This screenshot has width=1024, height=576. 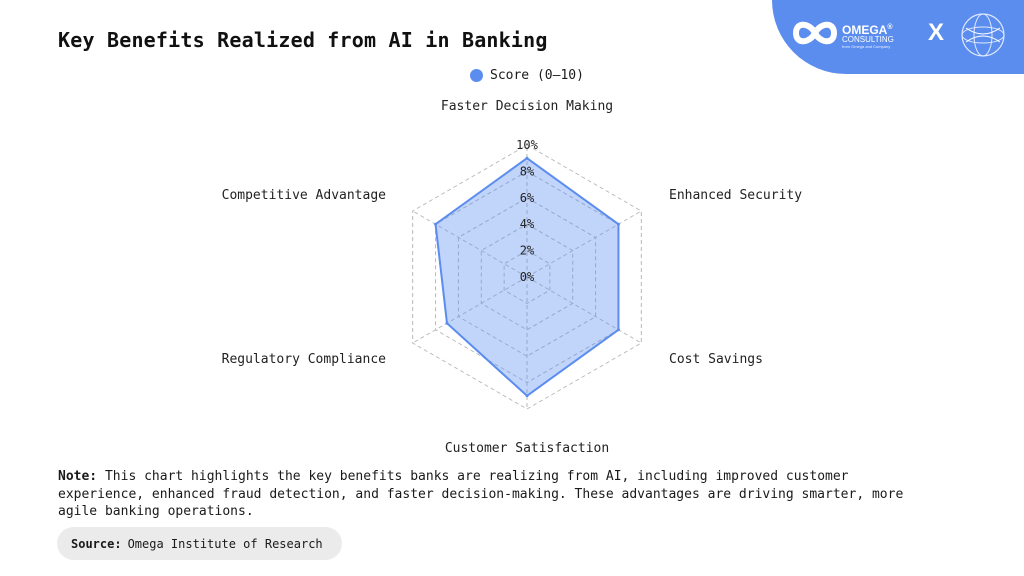 I want to click on tick-label: 8%, so click(x=527, y=171).